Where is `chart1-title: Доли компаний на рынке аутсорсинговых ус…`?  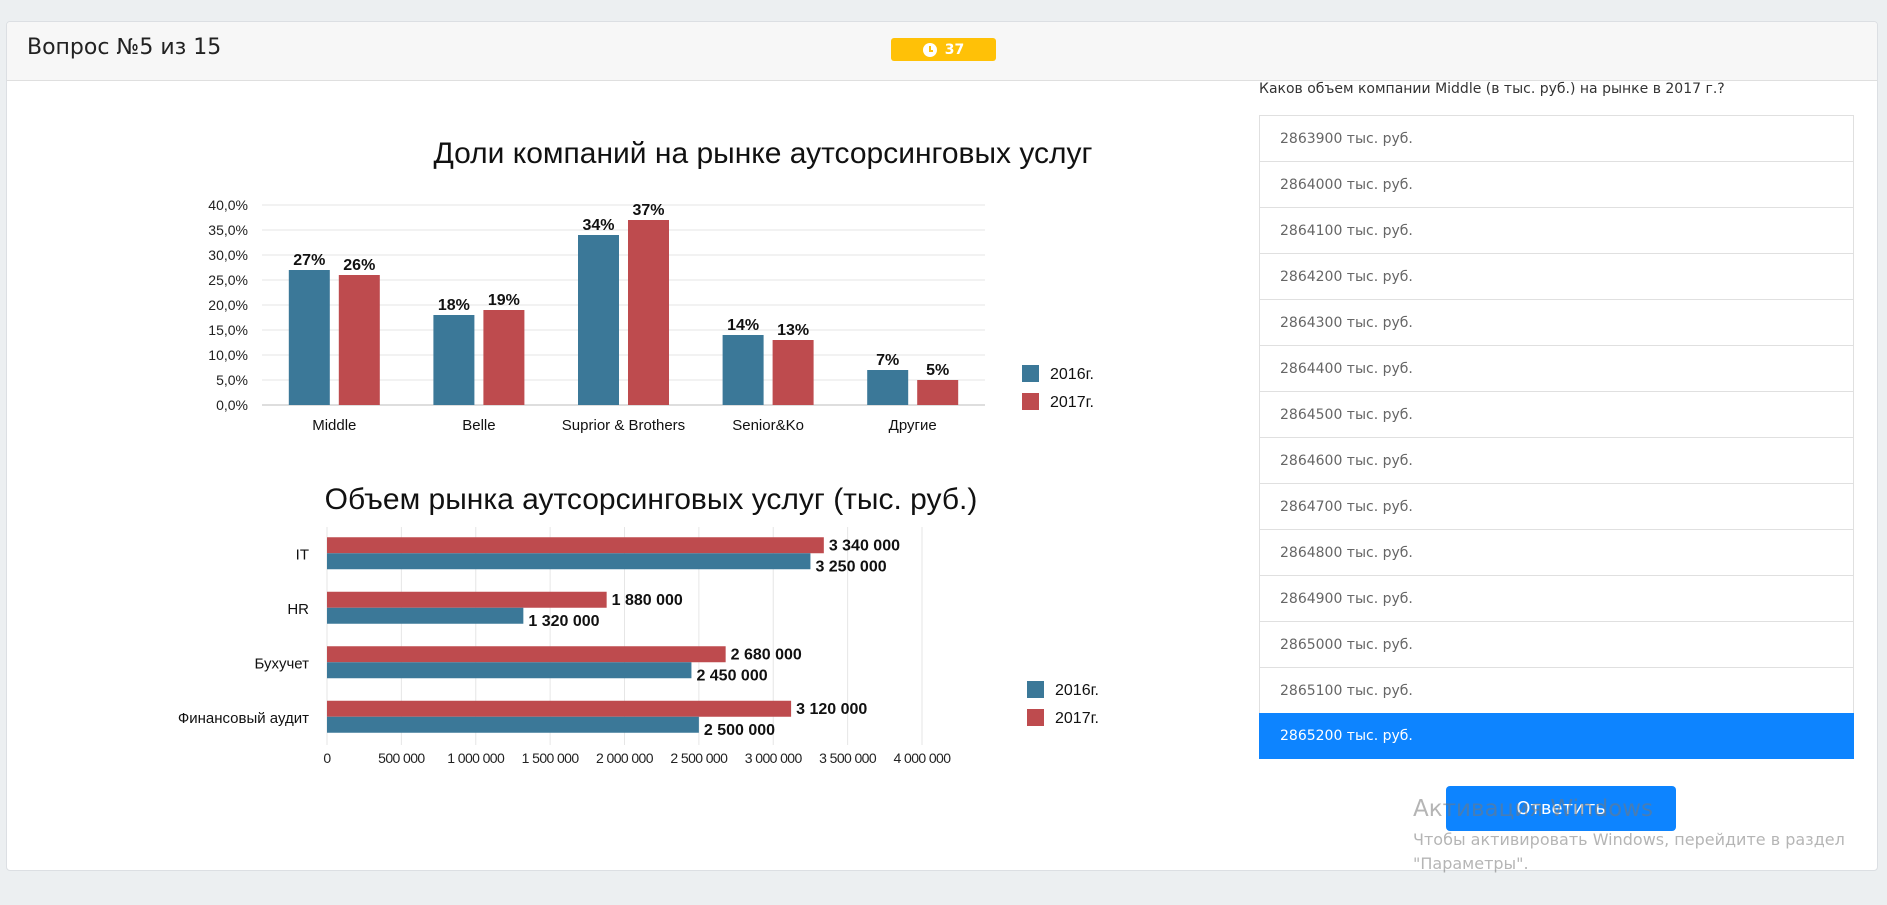
chart1-title: Доли компаний на рынке аутсорсинговых ус… is located at coordinates (763, 153).